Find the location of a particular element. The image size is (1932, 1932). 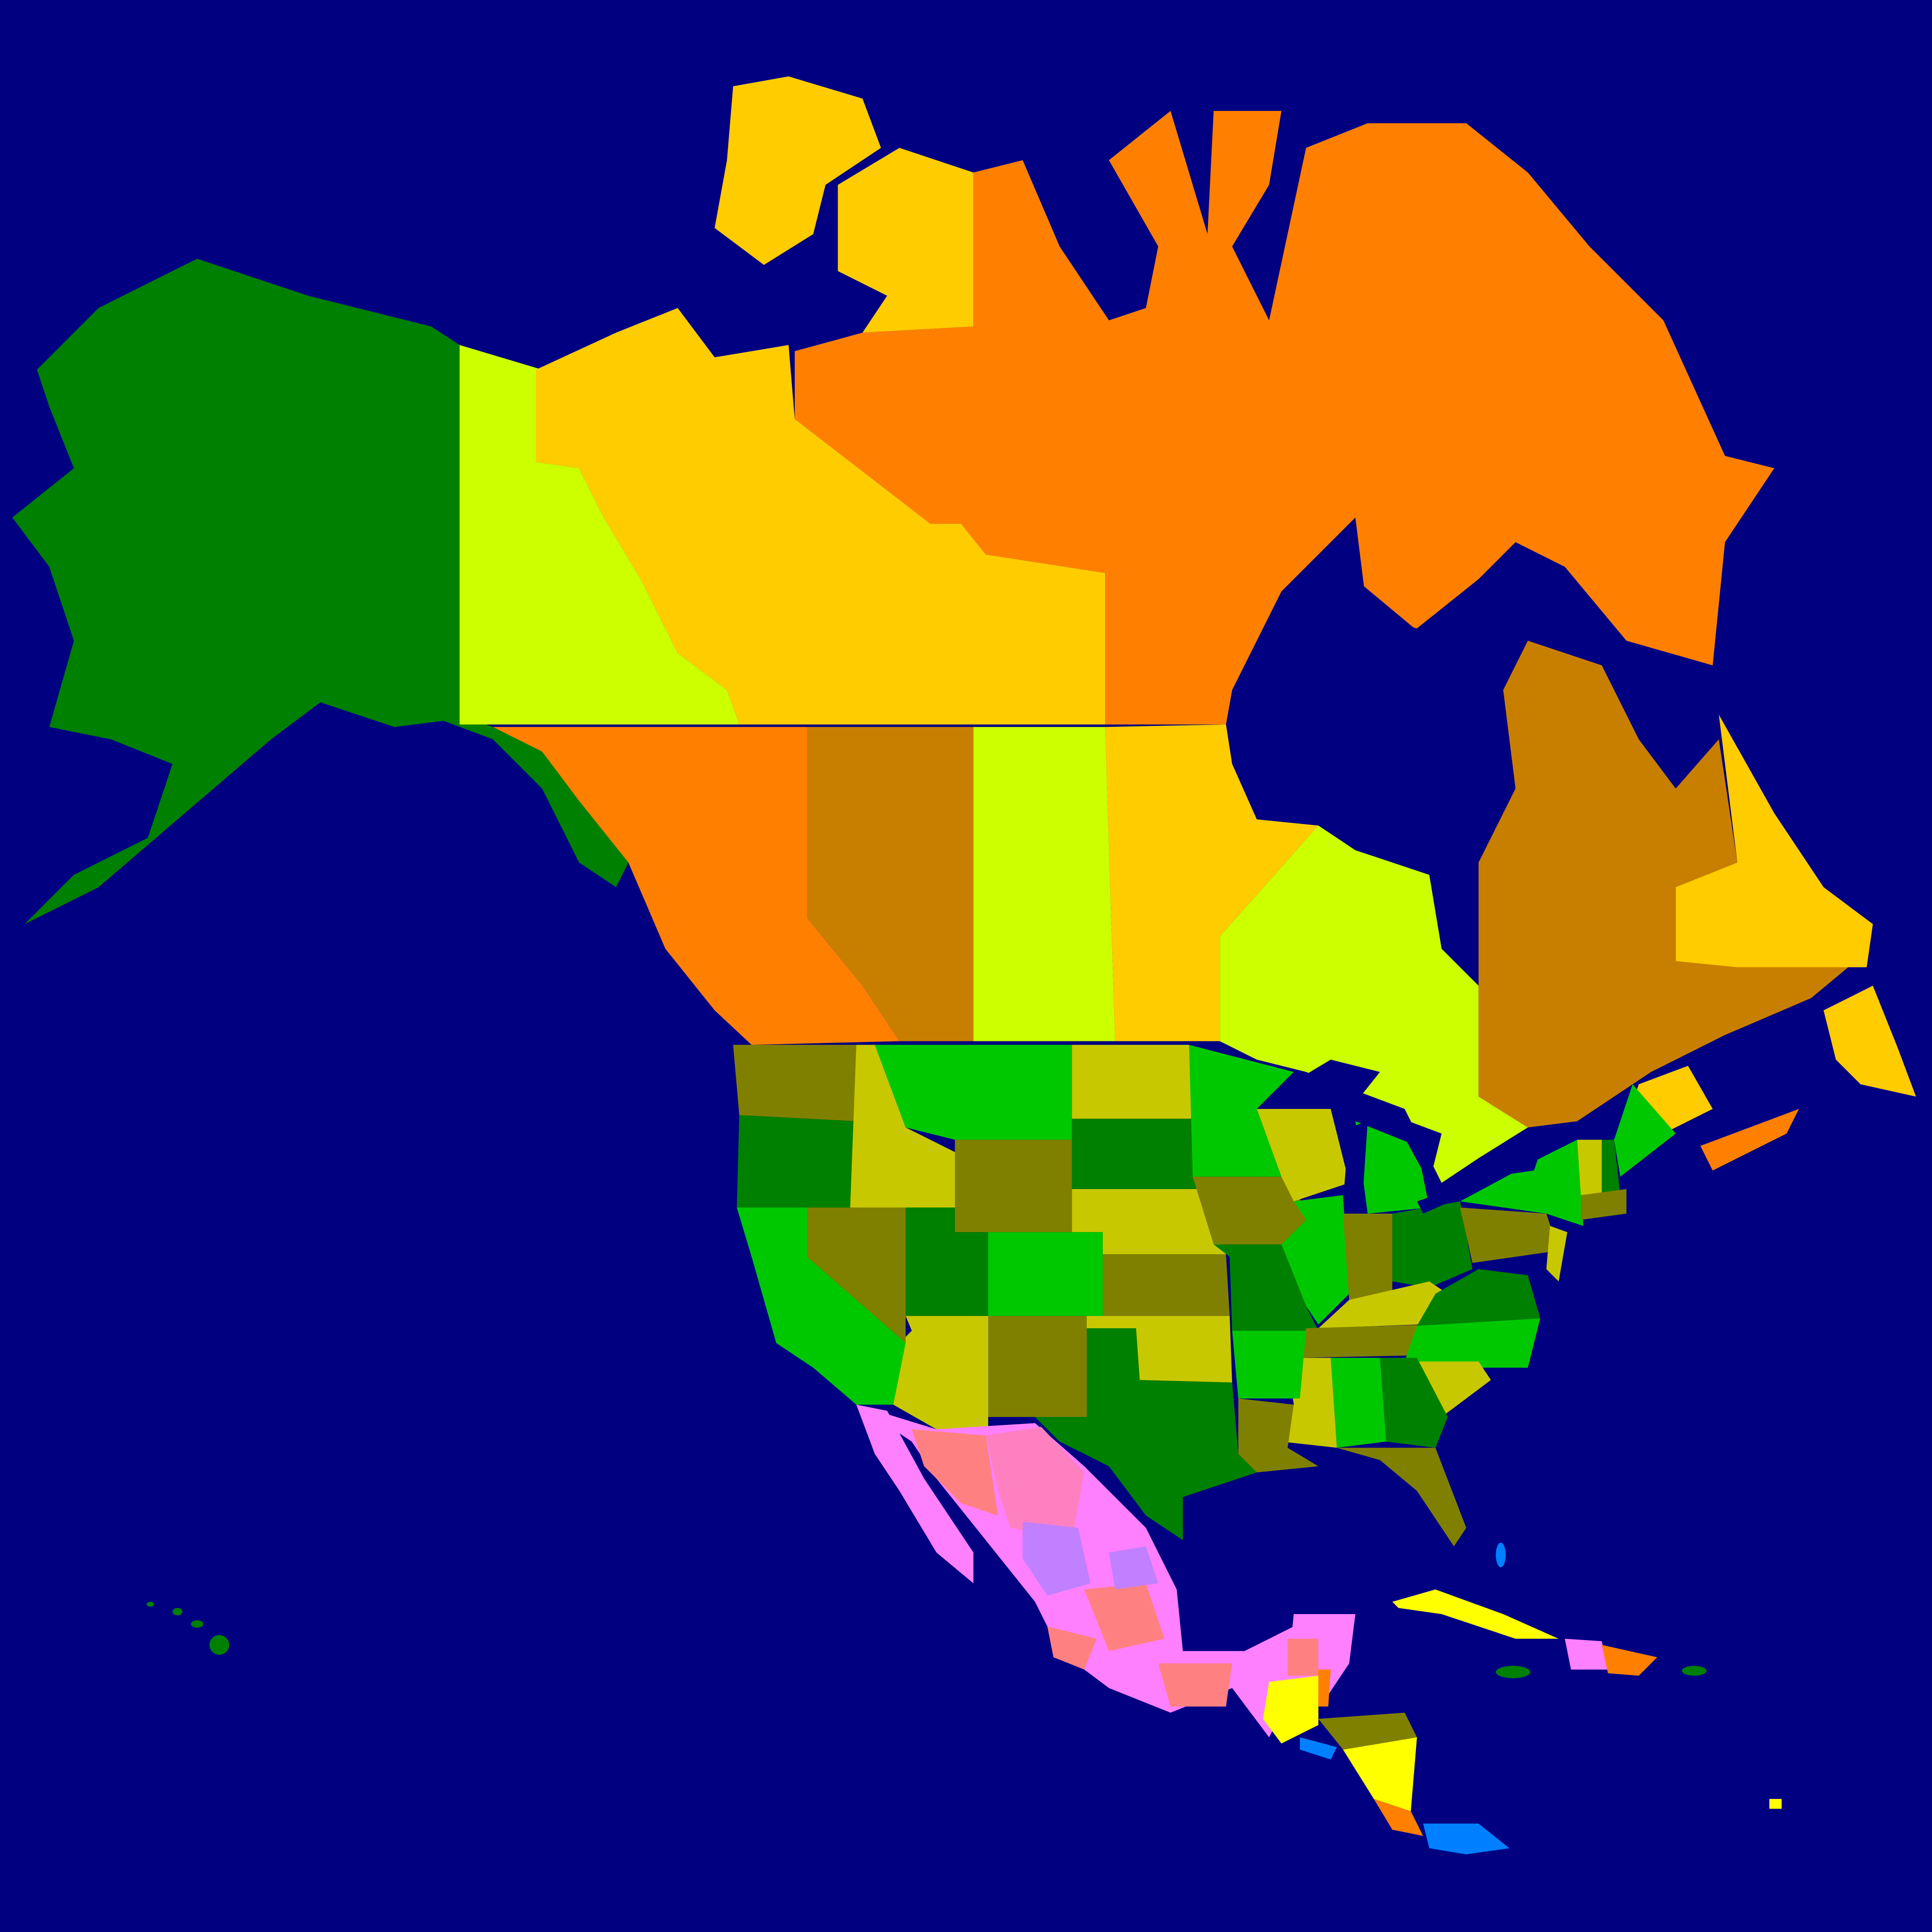

region-indiana is located at coordinates (1368, 1257).